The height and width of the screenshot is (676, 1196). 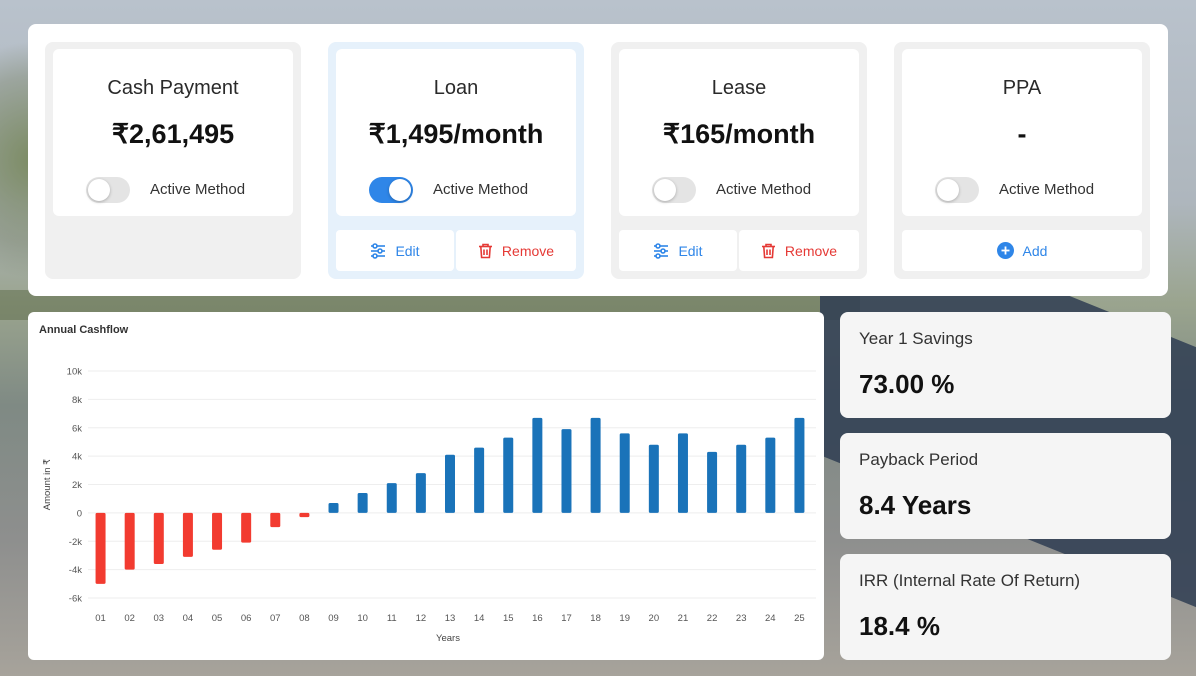 I want to click on y-tick-label: 10k, so click(x=75, y=372).